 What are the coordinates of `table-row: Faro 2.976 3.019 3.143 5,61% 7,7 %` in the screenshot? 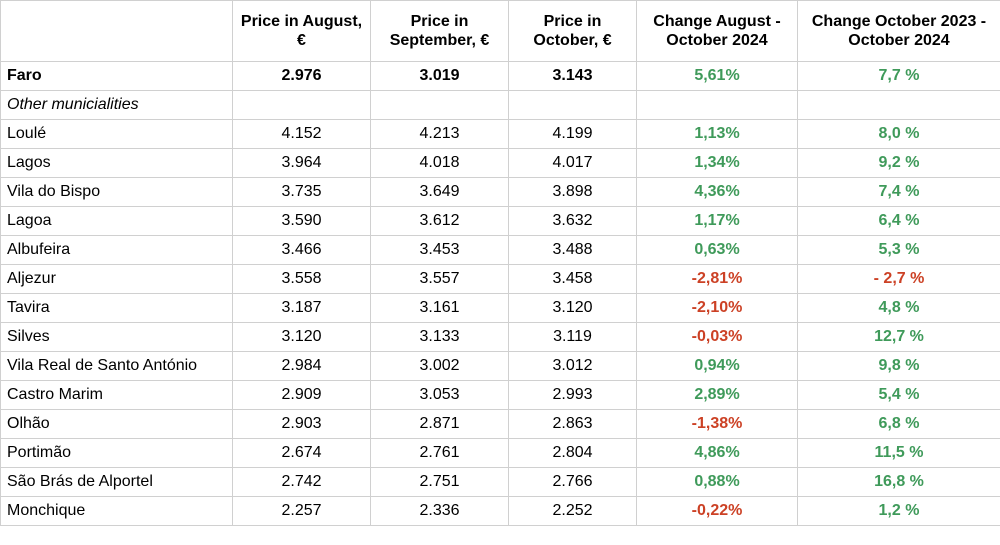 It's located at (500, 76).